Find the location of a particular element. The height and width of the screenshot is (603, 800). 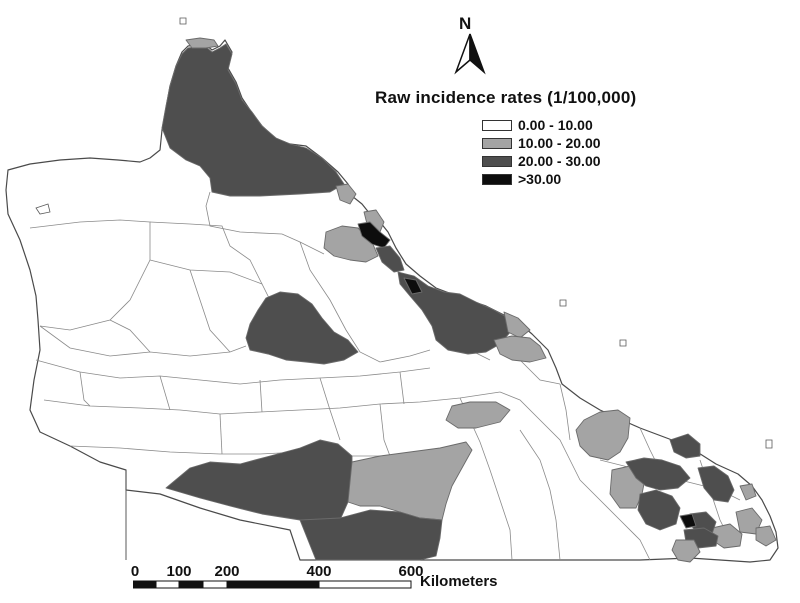

district-cairns is located at coordinates (374, 235).